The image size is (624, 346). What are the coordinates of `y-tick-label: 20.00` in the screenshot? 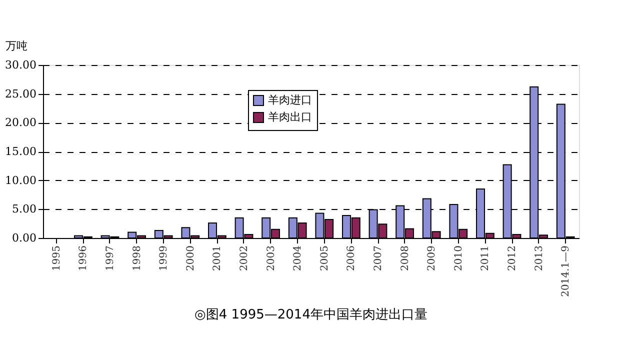 It's located at (20, 123).